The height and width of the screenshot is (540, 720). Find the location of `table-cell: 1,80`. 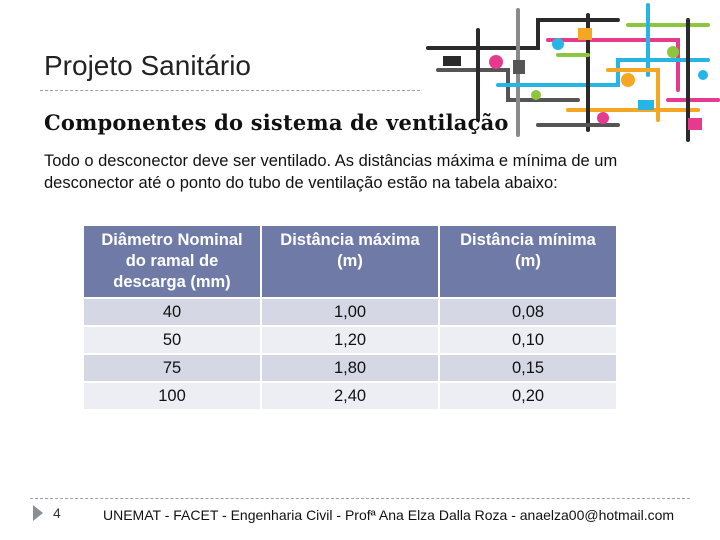

table-cell: 1,80 is located at coordinates (350, 368).